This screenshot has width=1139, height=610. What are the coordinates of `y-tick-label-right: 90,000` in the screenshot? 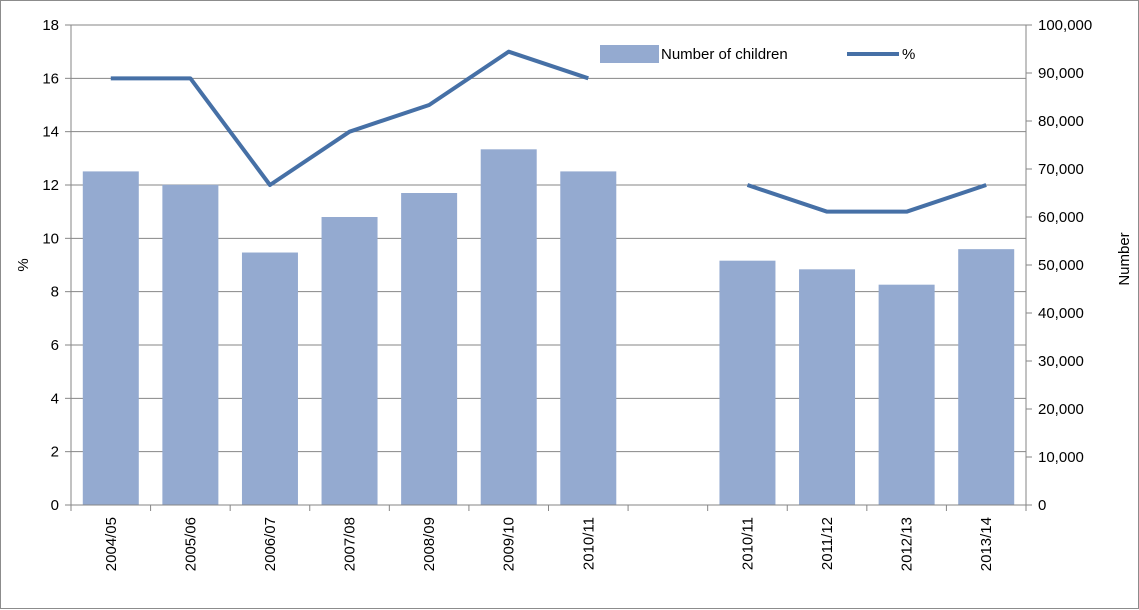 It's located at (1061, 73).